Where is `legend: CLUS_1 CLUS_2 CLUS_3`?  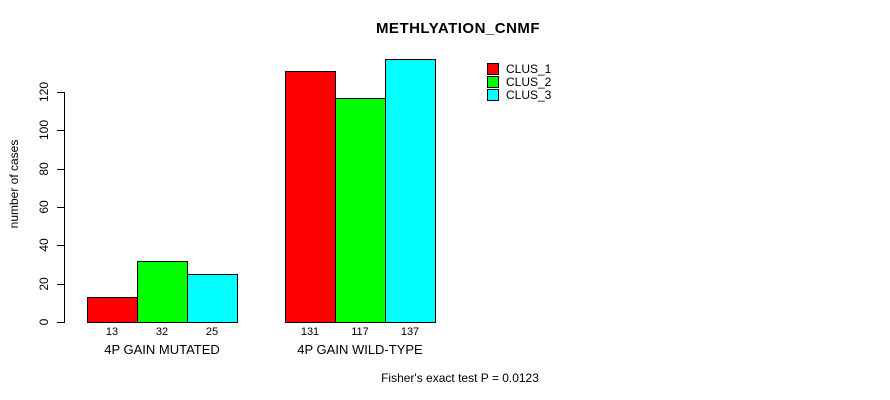 legend: CLUS_1 CLUS_2 CLUS_3 is located at coordinates (519, 81).